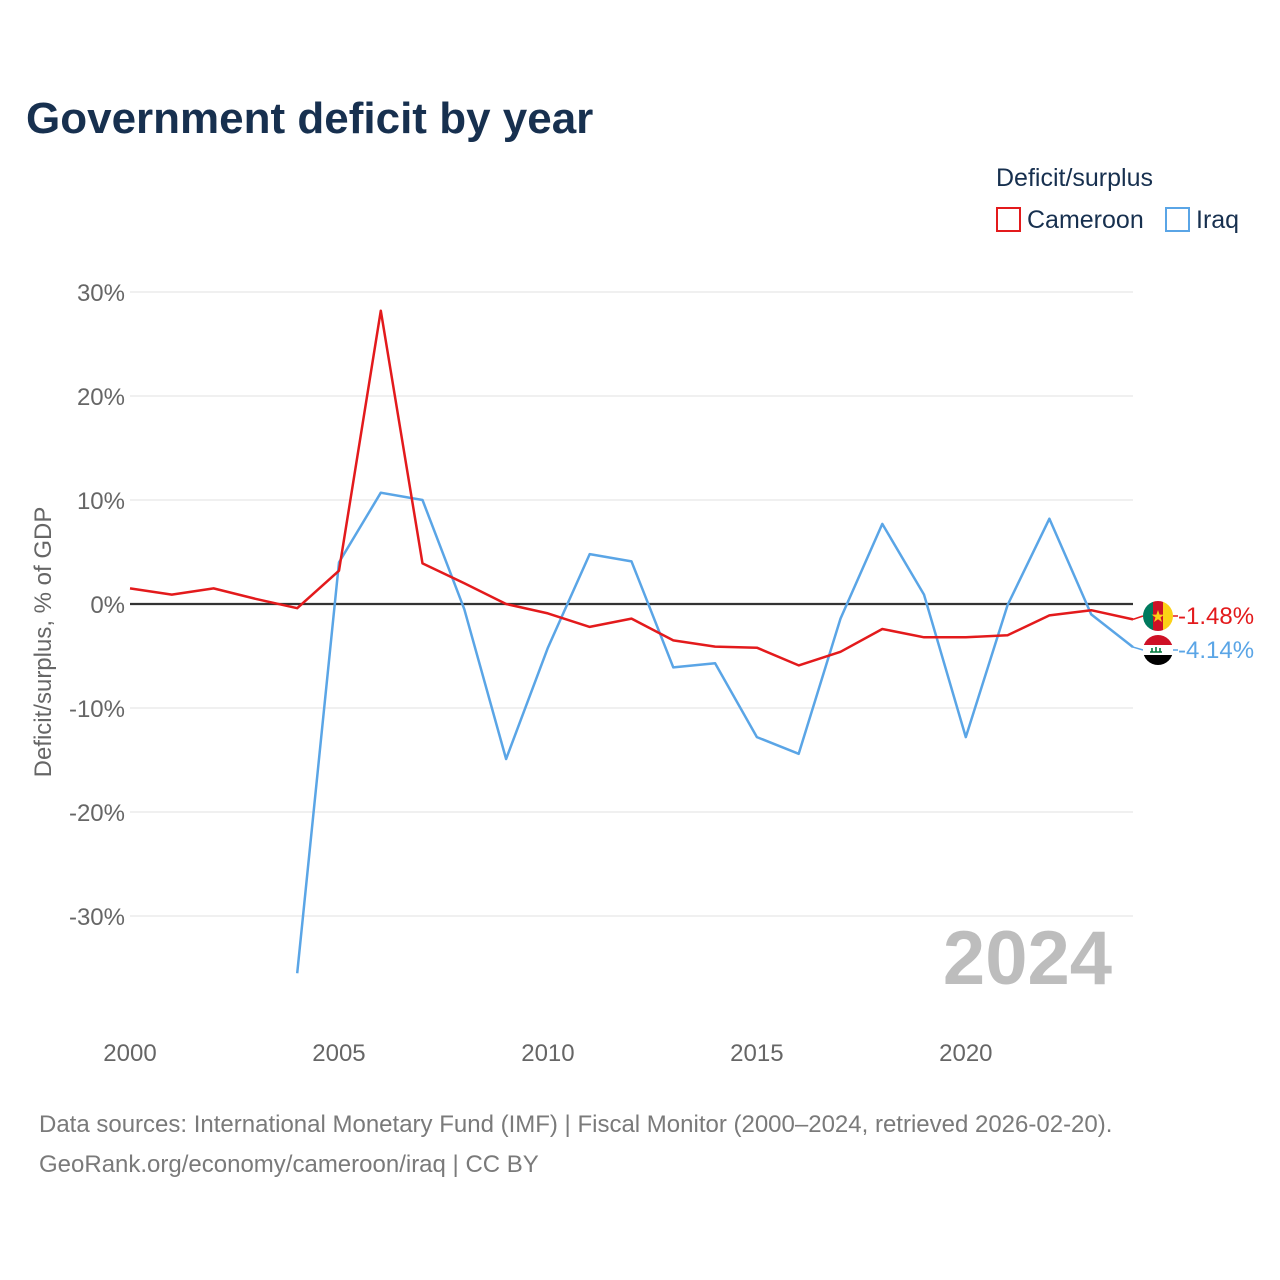  I want to click on x-axis-ticks: 2000 2005 2010 2015 2020, so click(547, 1053).